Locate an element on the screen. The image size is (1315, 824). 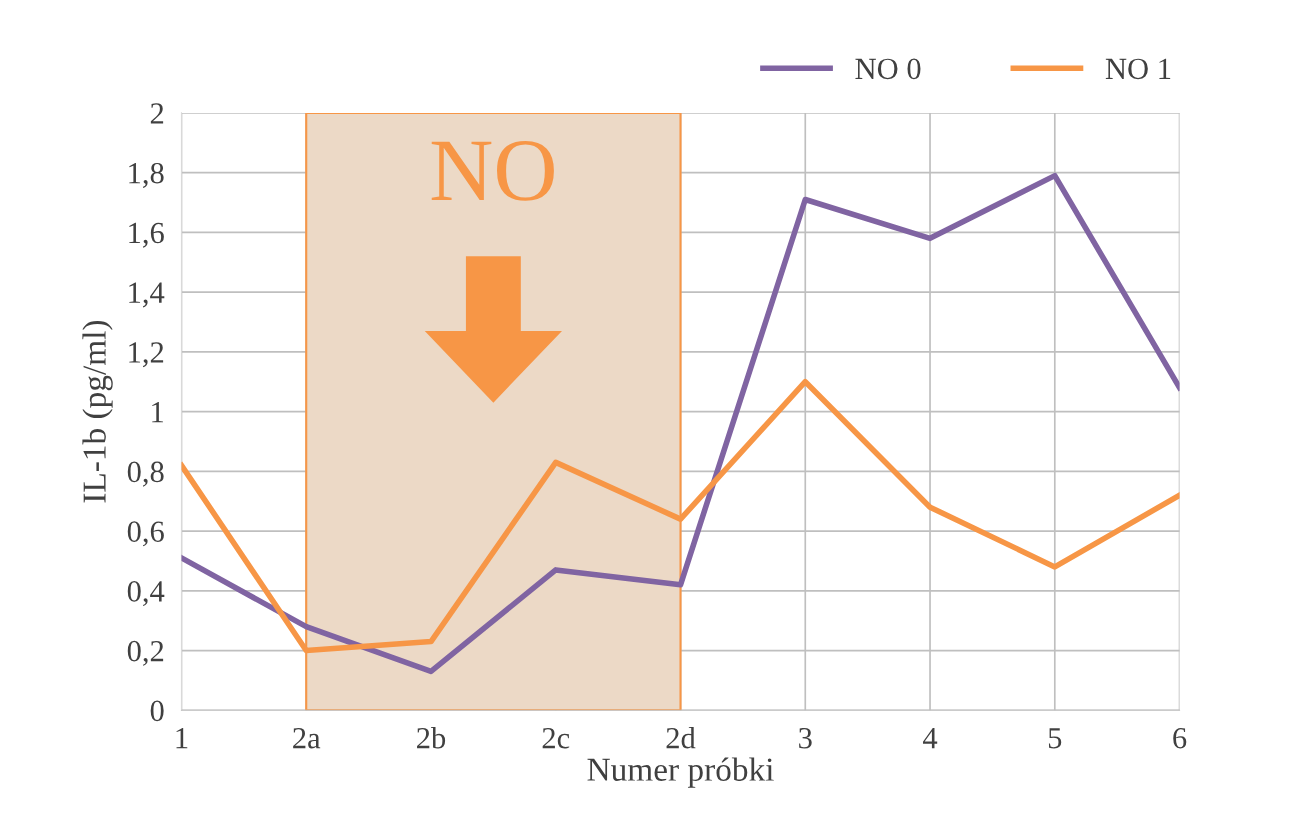
y-tick-label: 2 is located at coordinates (157, 113).